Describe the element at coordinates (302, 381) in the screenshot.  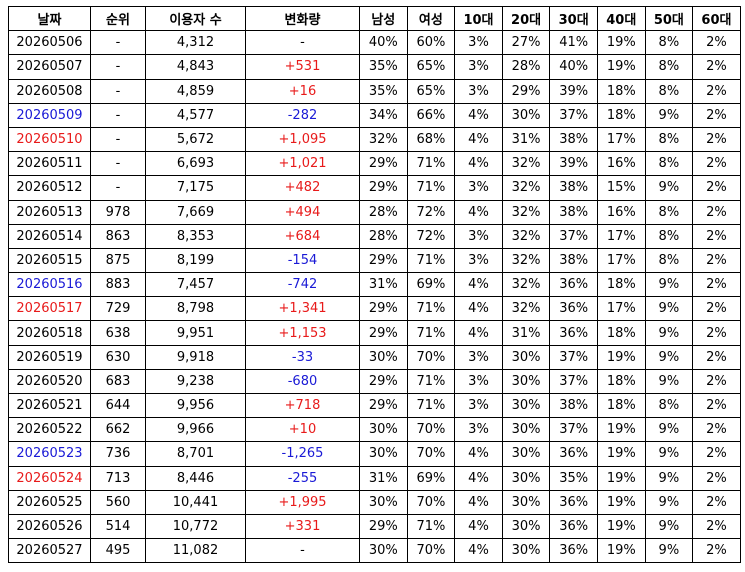
I see `change-cell: -680` at that location.